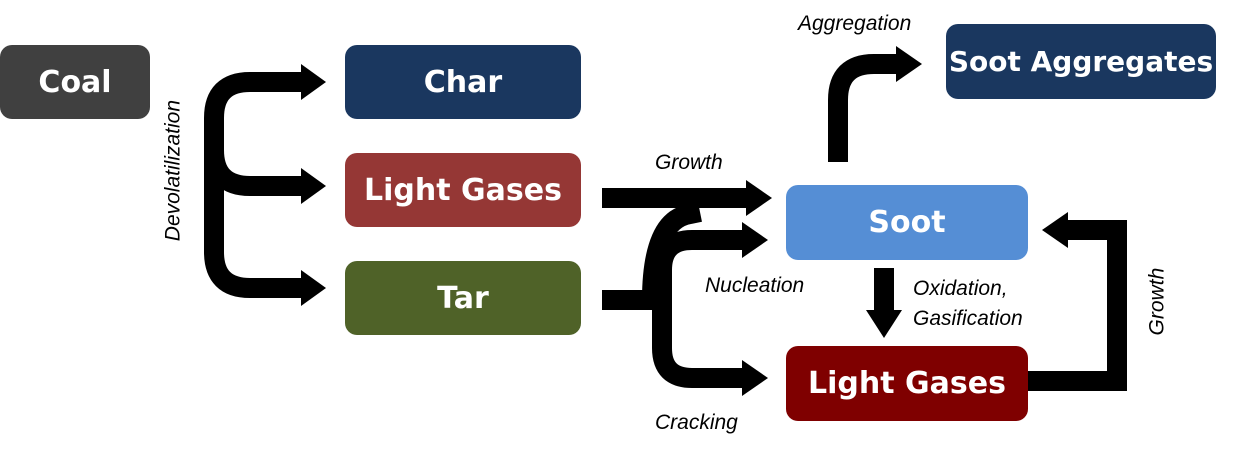 The width and height of the screenshot is (1238, 452). Describe the element at coordinates (909, 64) in the screenshot. I see `arrowhead-aggregation` at that location.